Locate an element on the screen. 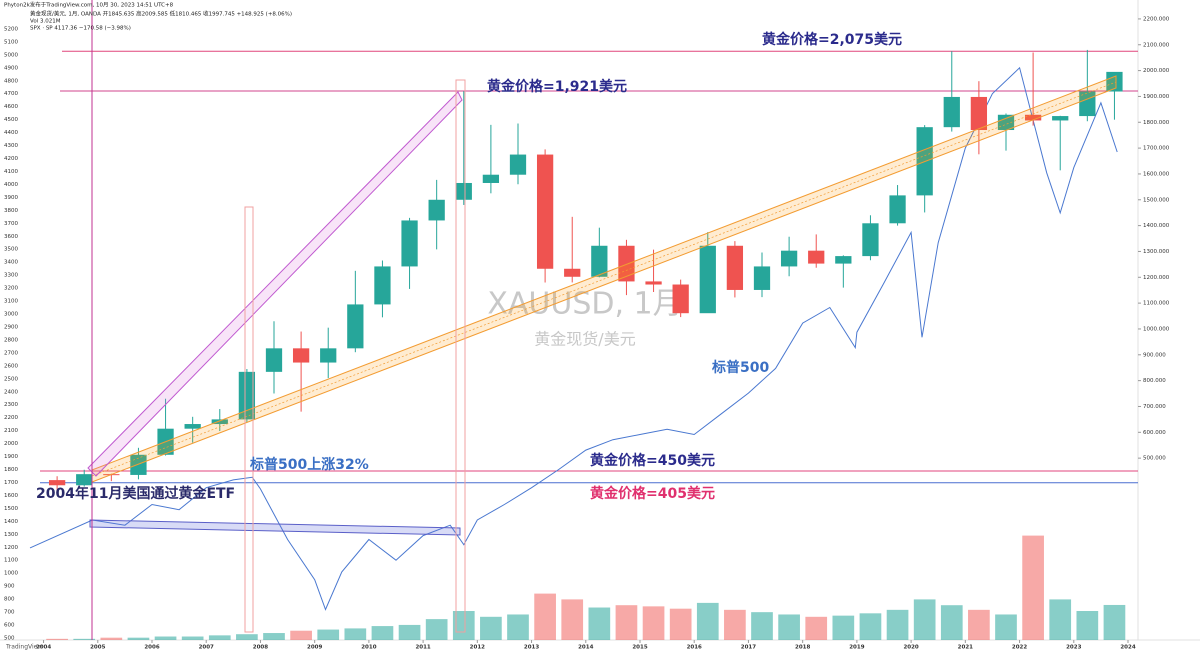  right-tick-label: 1100.000 is located at coordinates (1156, 304).